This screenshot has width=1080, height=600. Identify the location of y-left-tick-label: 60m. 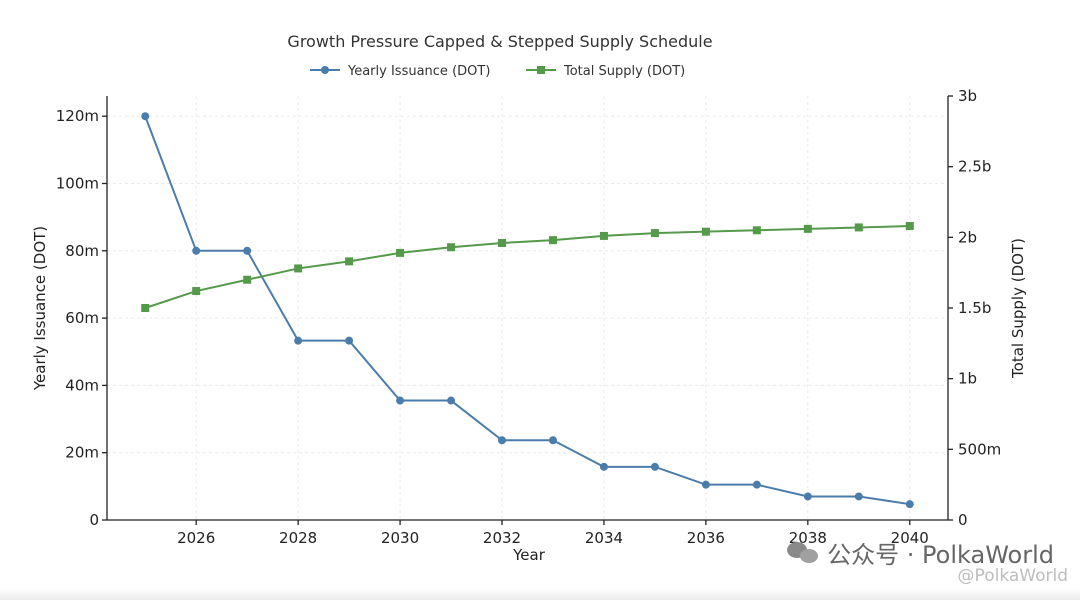
(82, 318).